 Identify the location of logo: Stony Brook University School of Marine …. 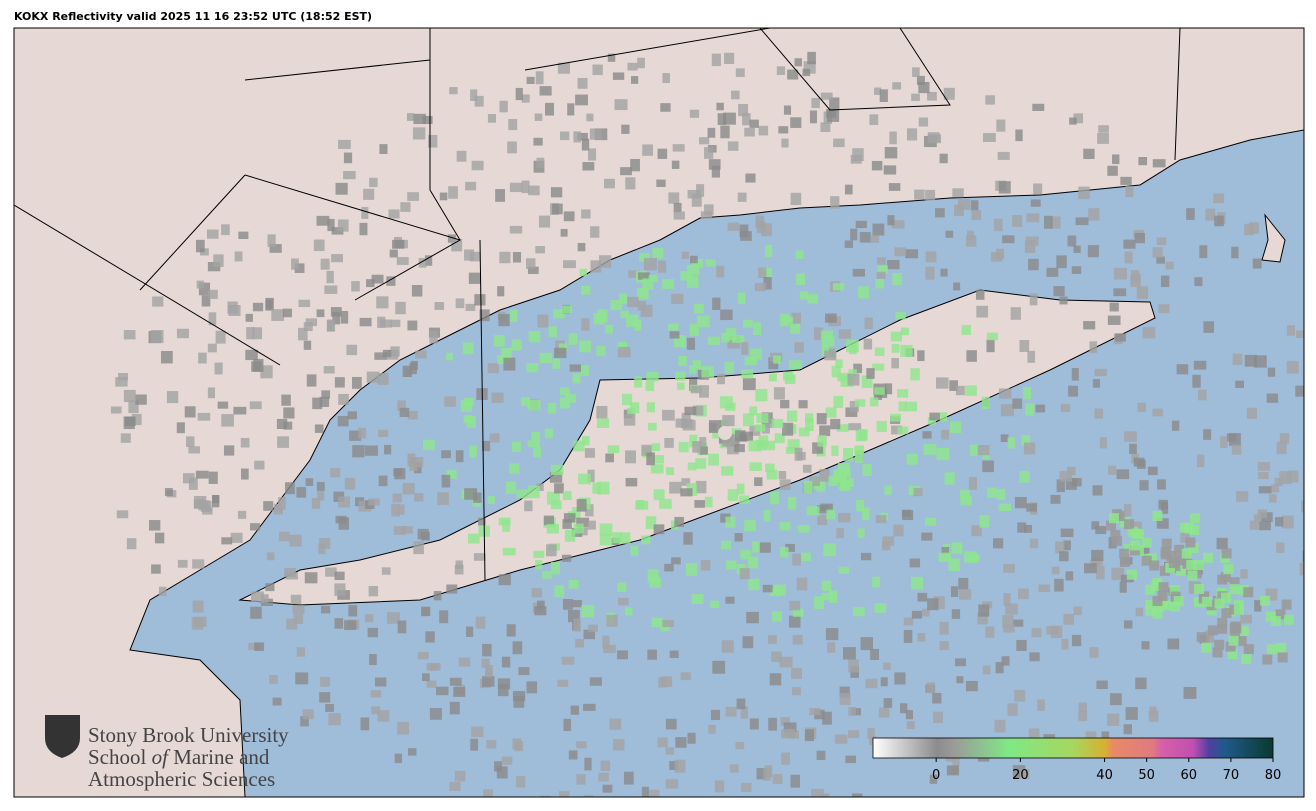
(167, 753).